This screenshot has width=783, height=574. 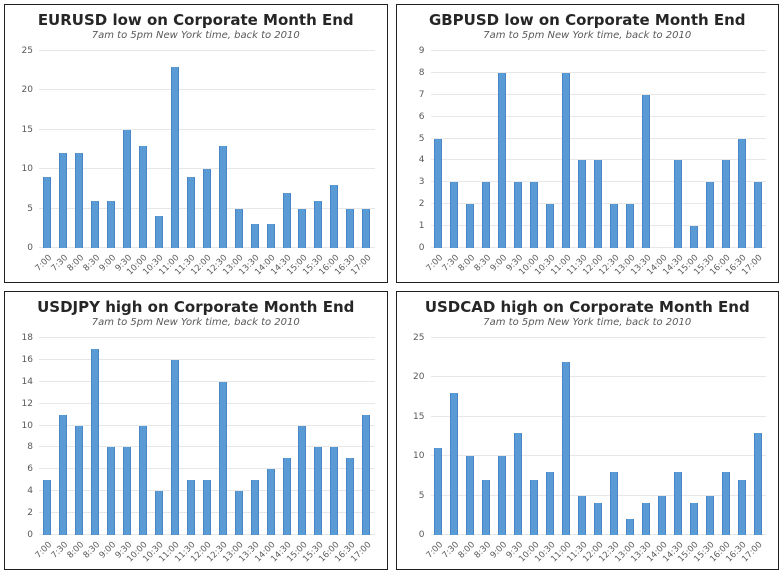 What do you see at coordinates (421, 51) in the screenshot?
I see `y-axis-tick-label: 9` at bounding box center [421, 51].